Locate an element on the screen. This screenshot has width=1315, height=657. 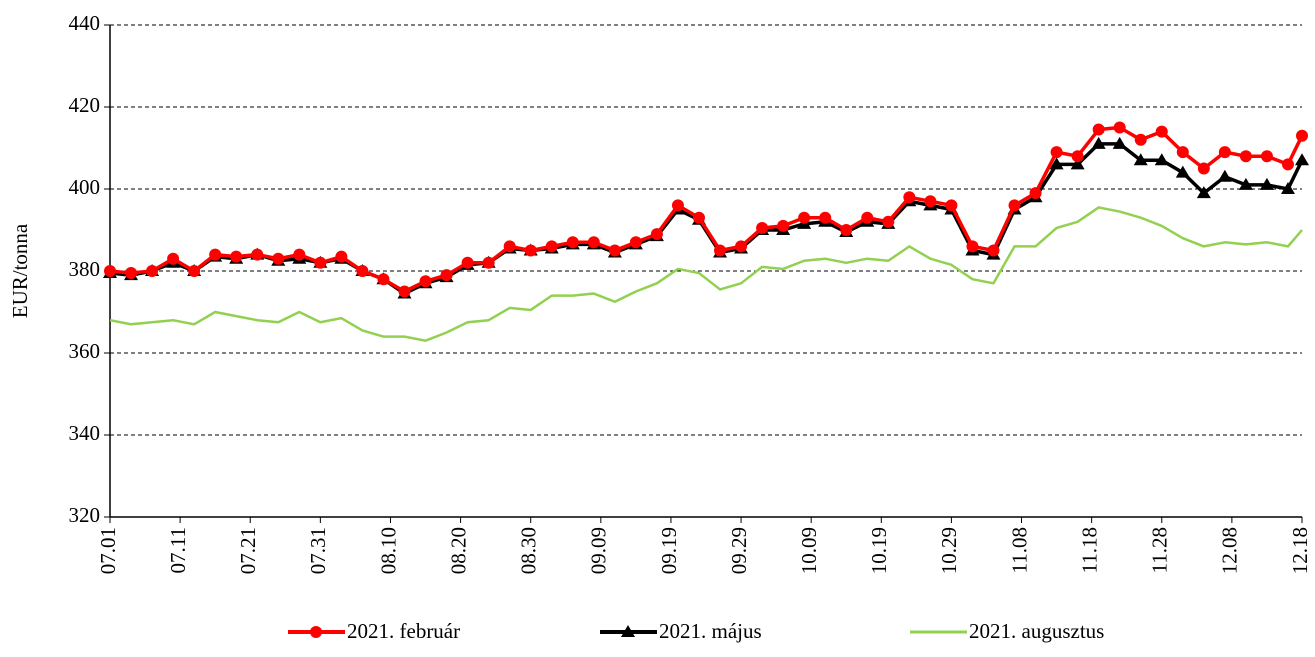
x-tick-label: 12.08 is located at coordinates (1230, 550).